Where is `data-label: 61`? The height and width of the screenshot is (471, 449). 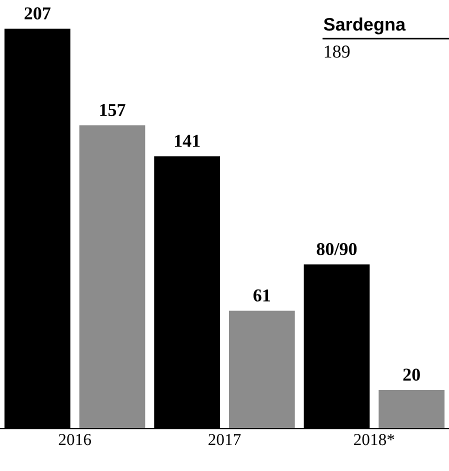 data-label: 61 is located at coordinates (262, 295).